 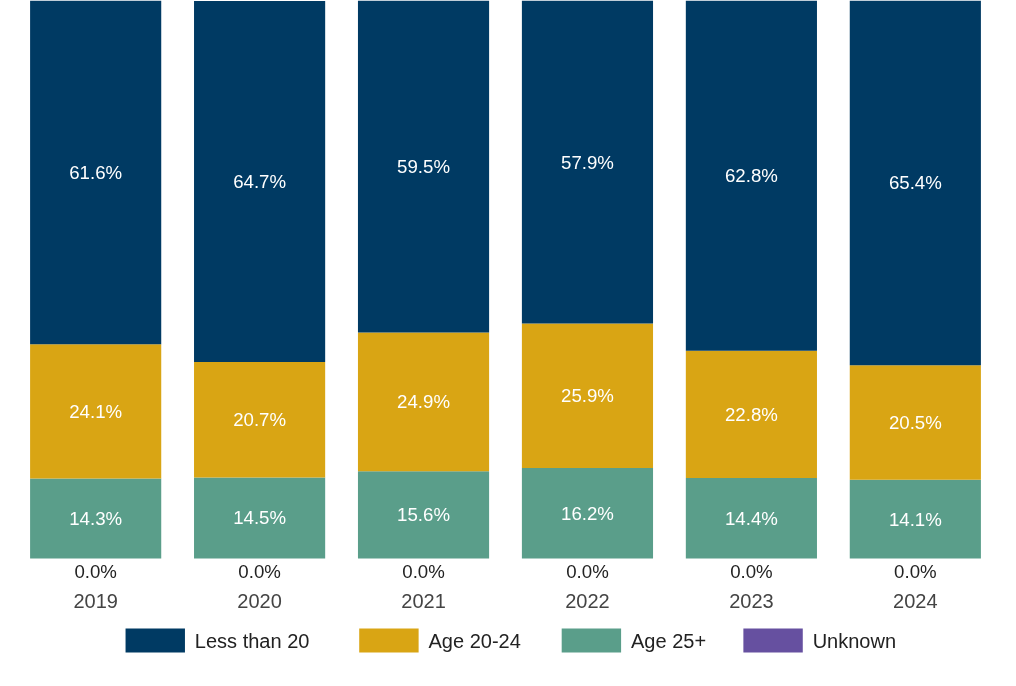 I want to click on data-label: 20.5%, so click(x=915, y=423).